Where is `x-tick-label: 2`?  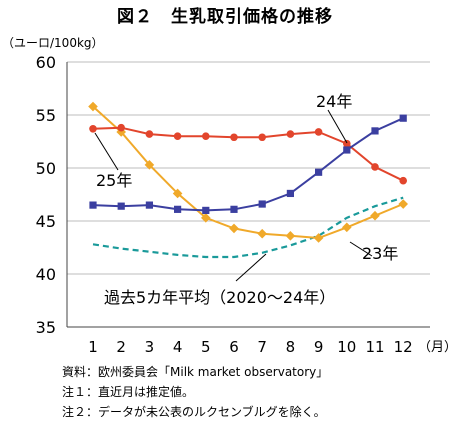 x-tick-label: 2 is located at coordinates (121, 347).